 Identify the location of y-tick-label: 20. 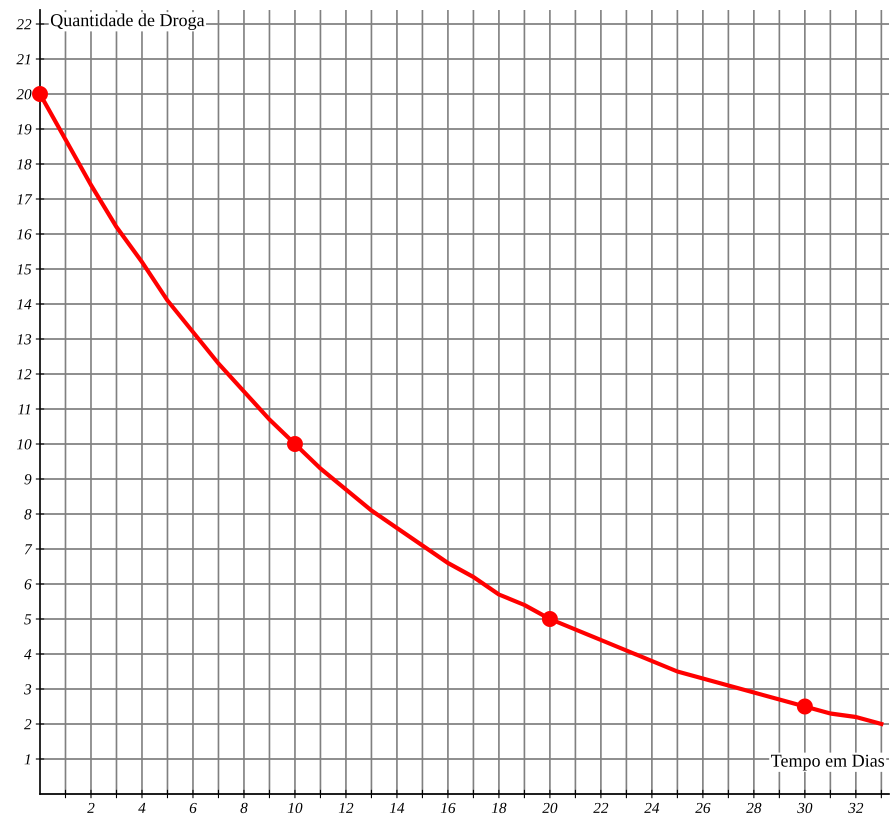
(24, 94).